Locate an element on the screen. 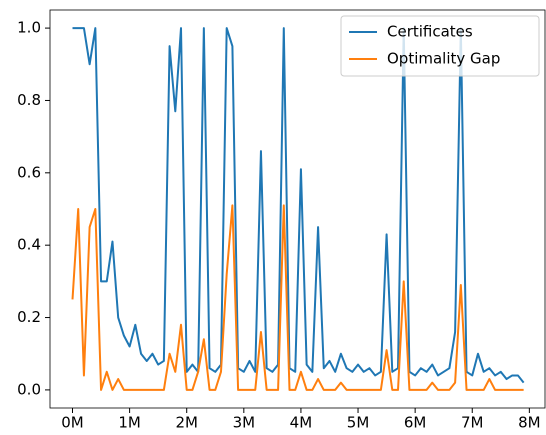 Image resolution: width=546 pixels, height=435 pixels. x-tick-label: 0M is located at coordinates (72, 423).